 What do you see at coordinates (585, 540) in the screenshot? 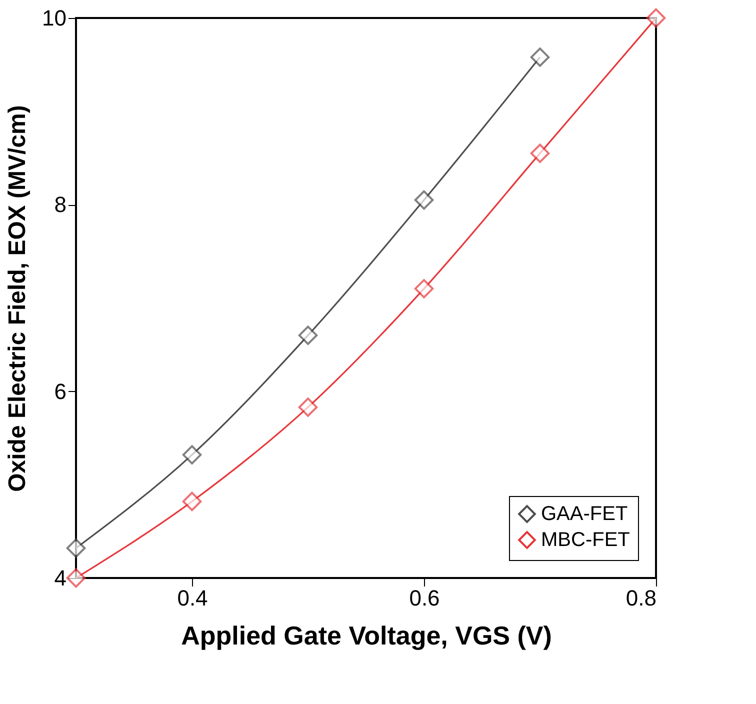
I see `legend-label: MBC-FET` at bounding box center [585, 540].